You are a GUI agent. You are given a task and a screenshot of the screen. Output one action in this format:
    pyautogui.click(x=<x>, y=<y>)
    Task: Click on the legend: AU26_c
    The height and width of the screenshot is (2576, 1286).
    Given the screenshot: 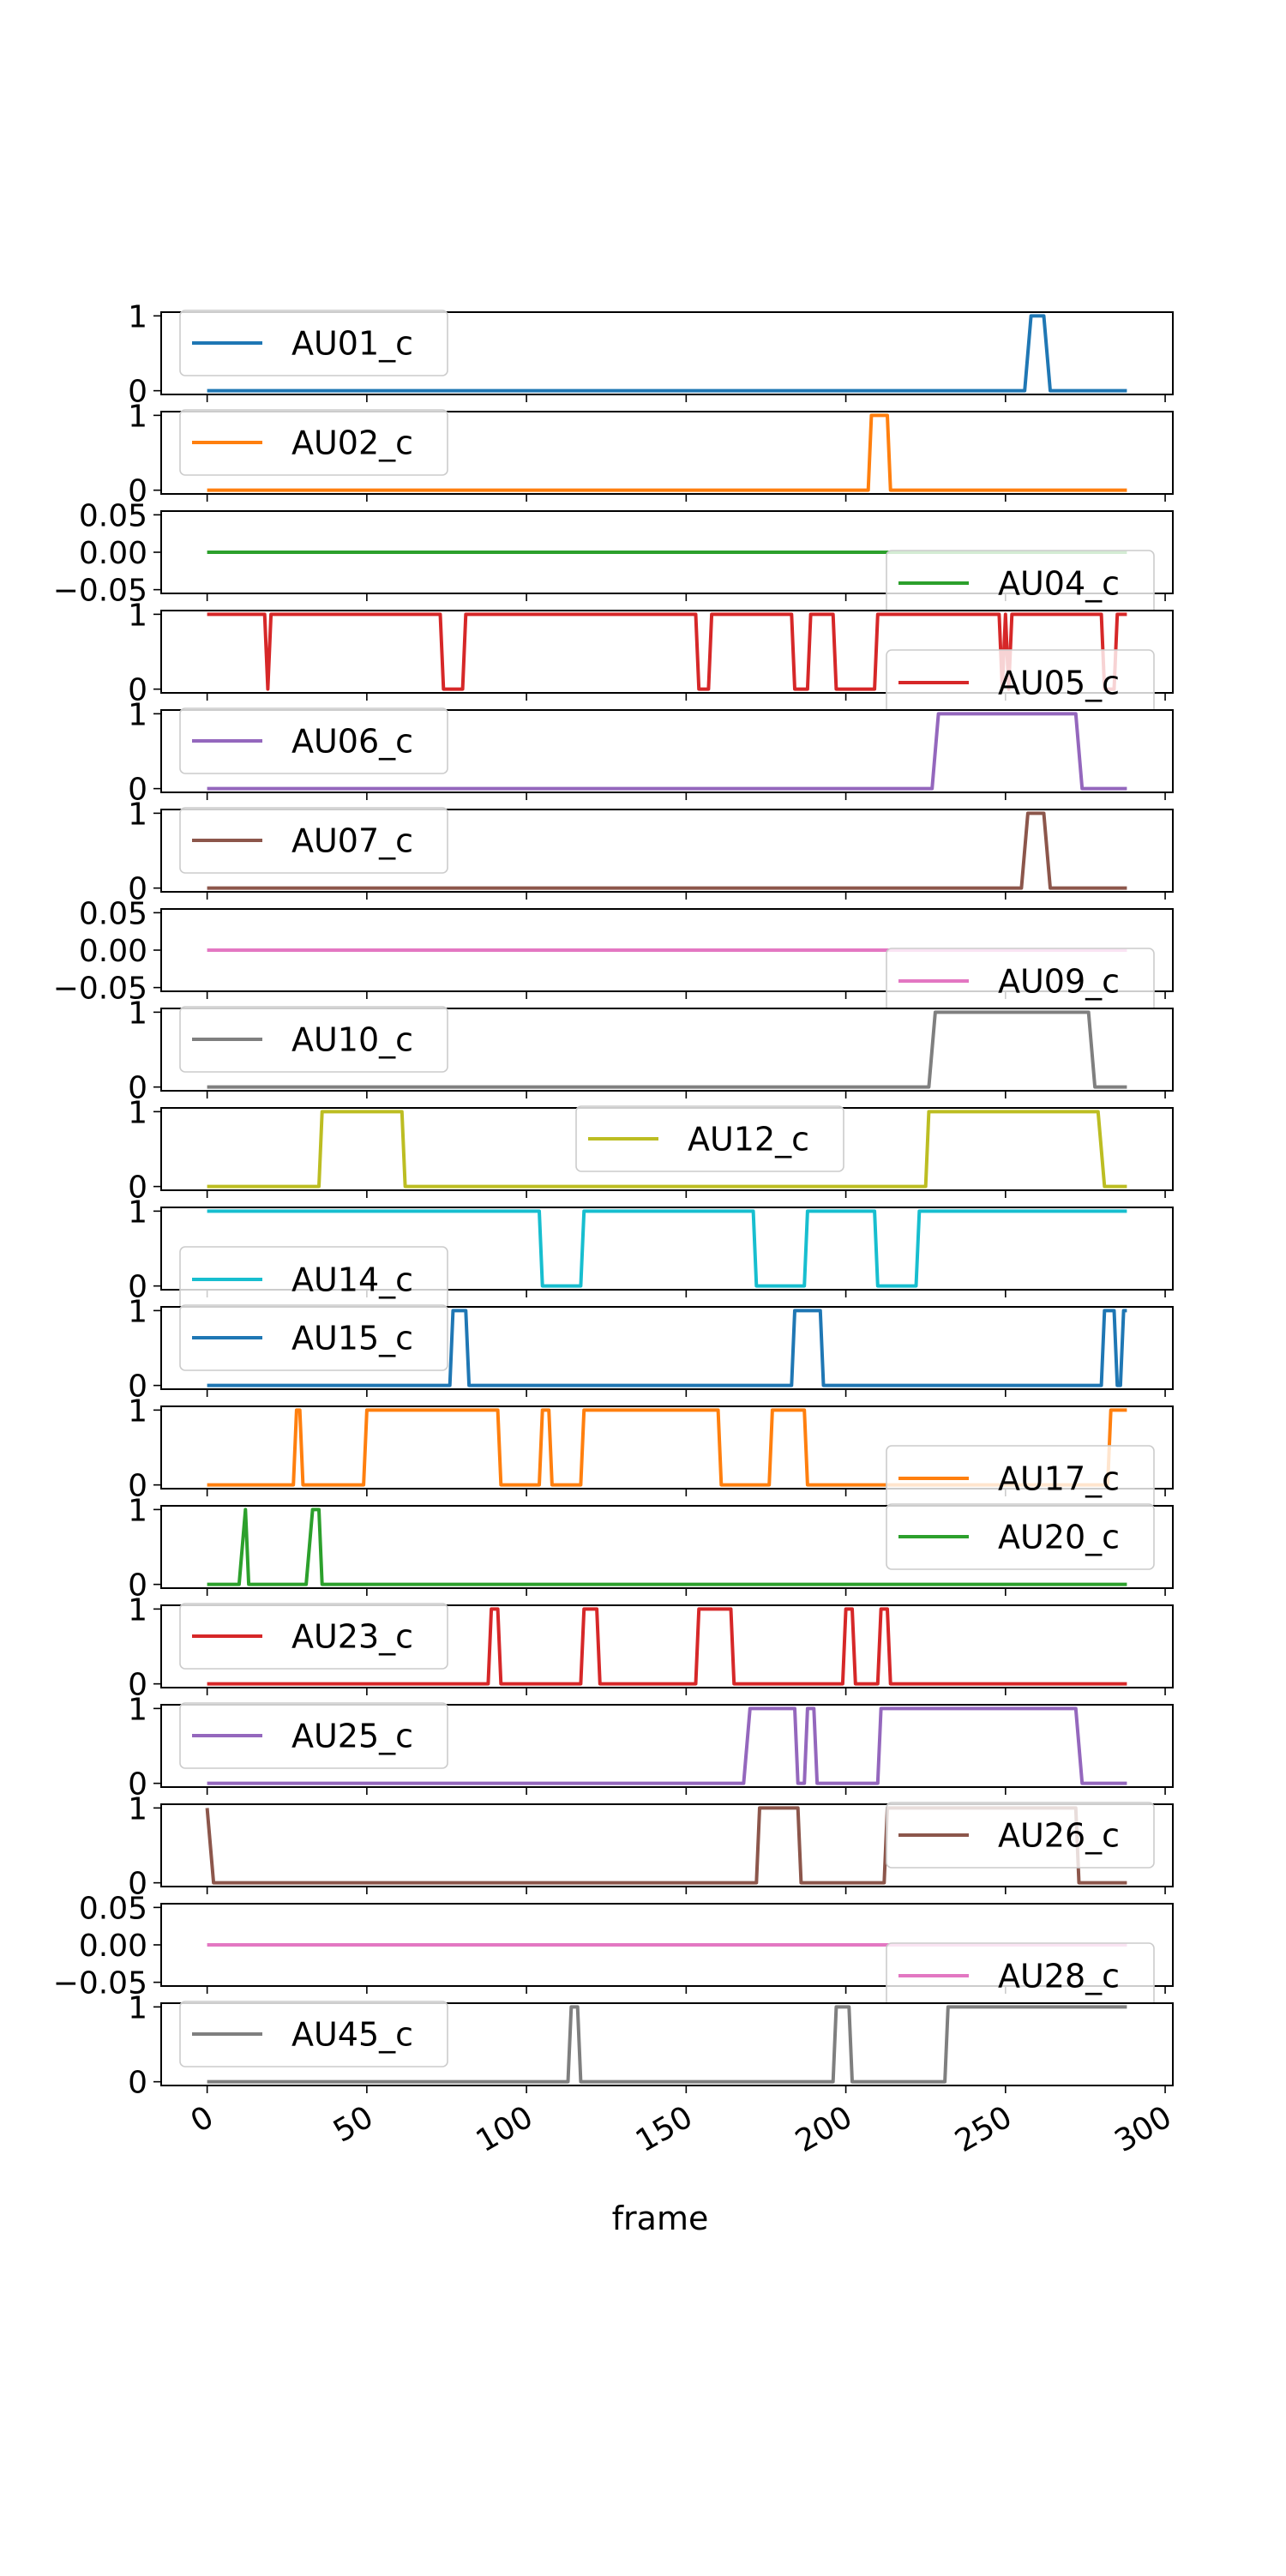 What is the action you would take?
    pyautogui.click(x=1020, y=1835)
    